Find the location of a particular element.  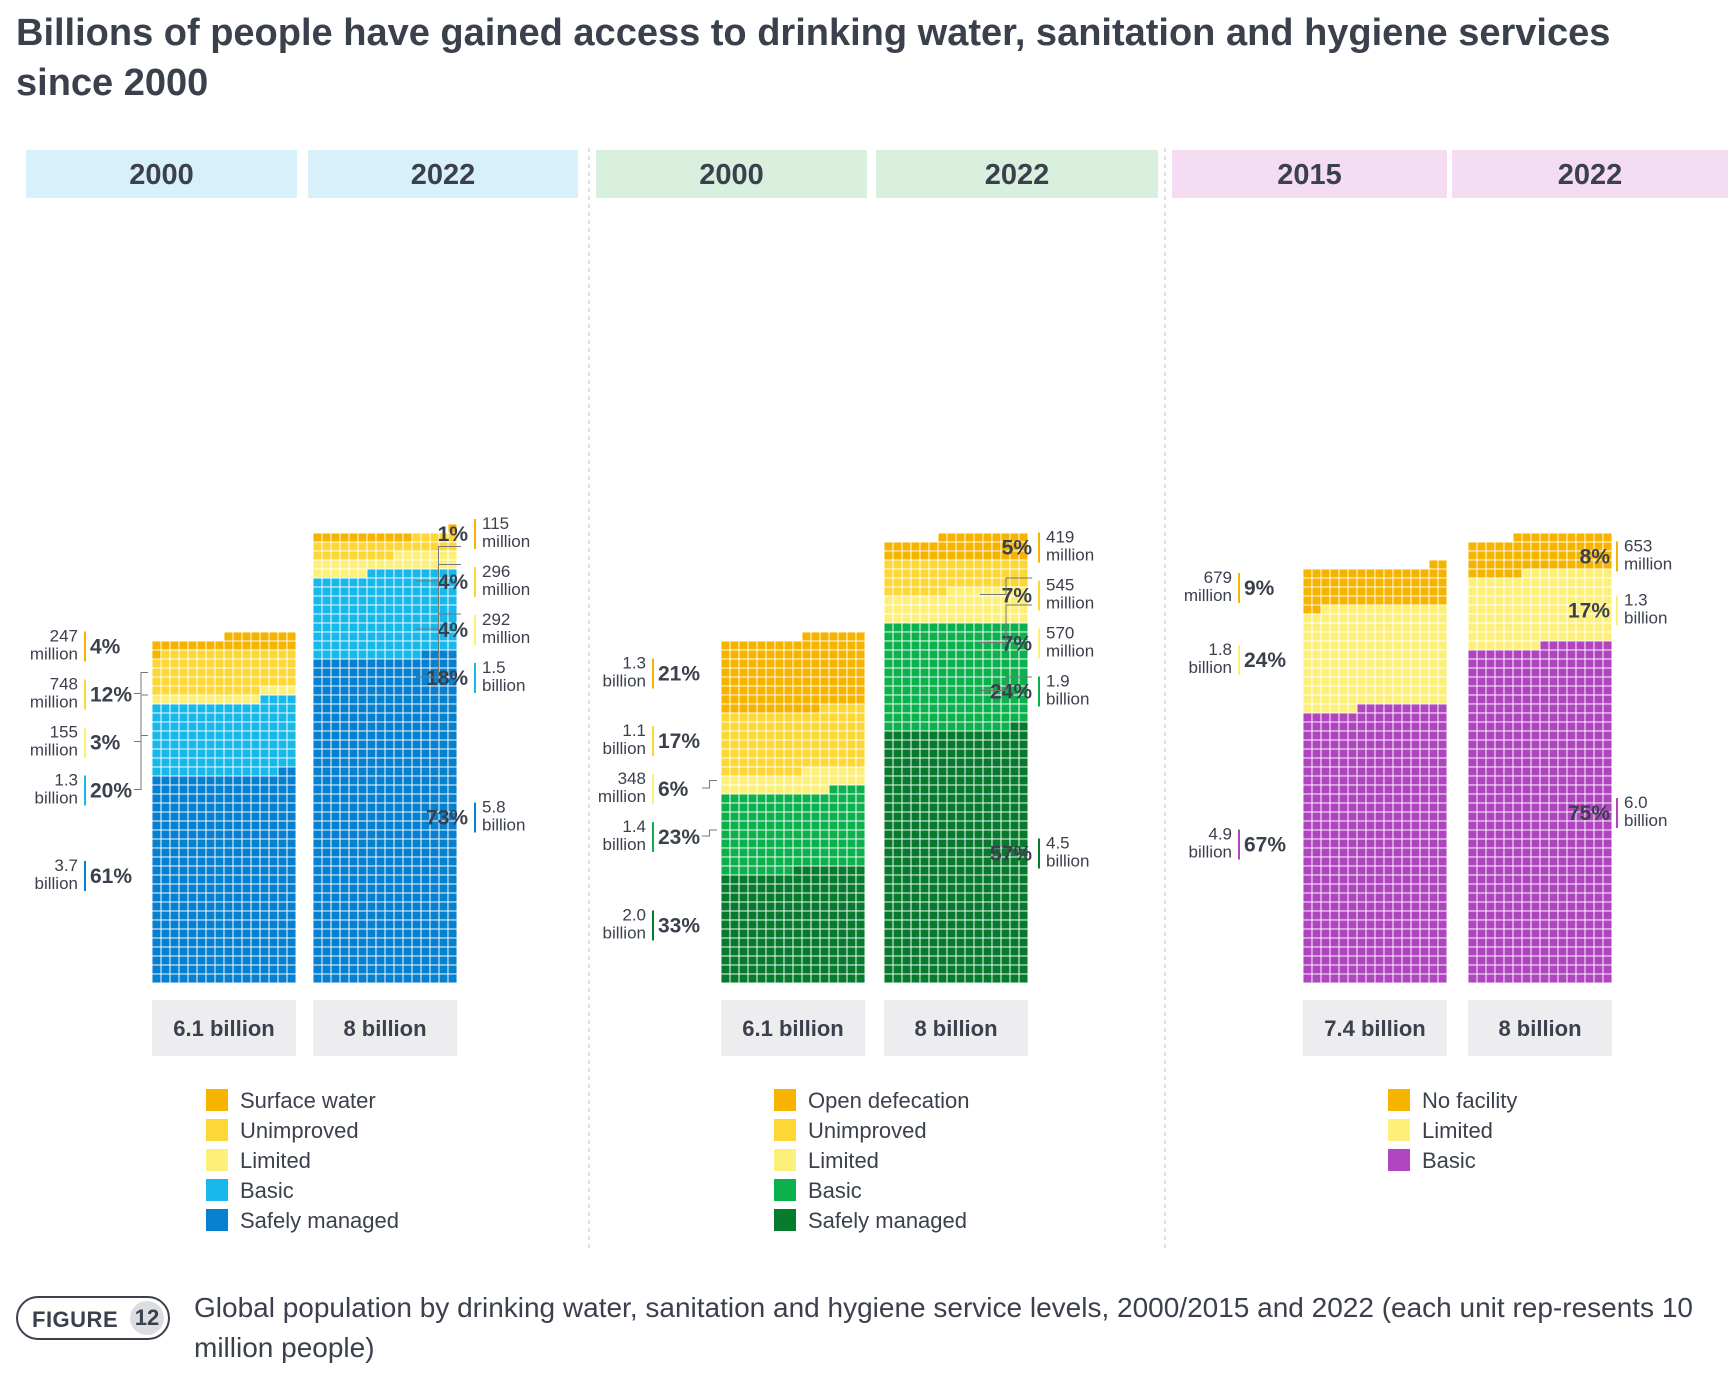

legend-label: Open defecation is located at coordinates (888, 1100).